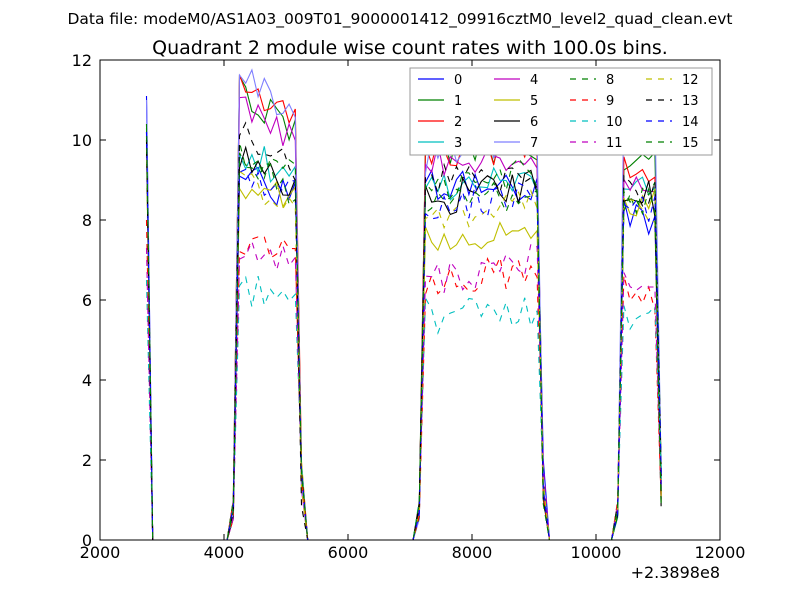 This screenshot has width=800, height=600. I want to click on x-offset-label: +2.3898e8, so click(675, 572).